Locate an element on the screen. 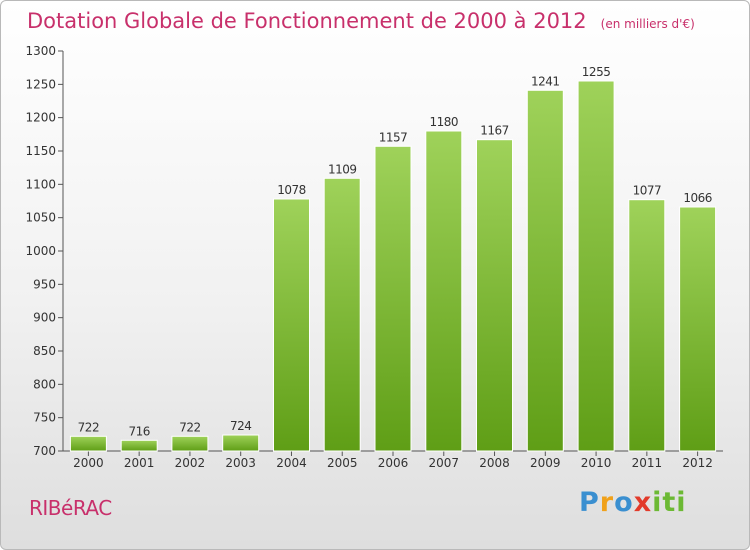 This screenshot has width=750, height=550. y-tick-label: 1250 is located at coordinates (40, 84).